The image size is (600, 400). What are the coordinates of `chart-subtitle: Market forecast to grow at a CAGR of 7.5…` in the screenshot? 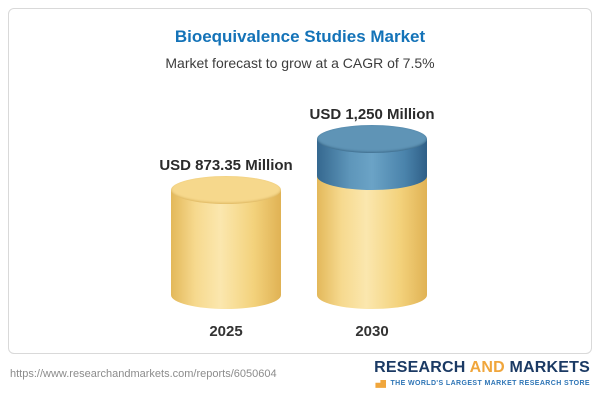 It's located at (300, 63).